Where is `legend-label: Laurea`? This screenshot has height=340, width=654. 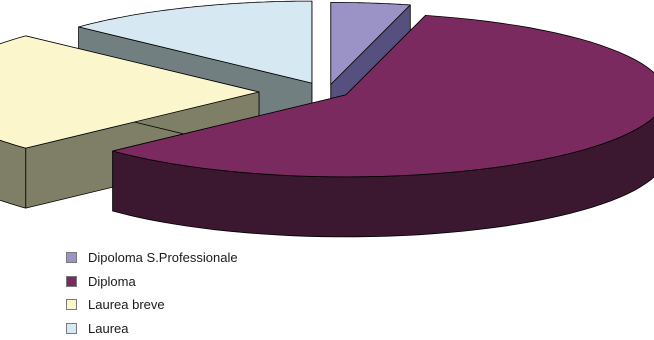
legend-label: Laurea is located at coordinates (108, 328).